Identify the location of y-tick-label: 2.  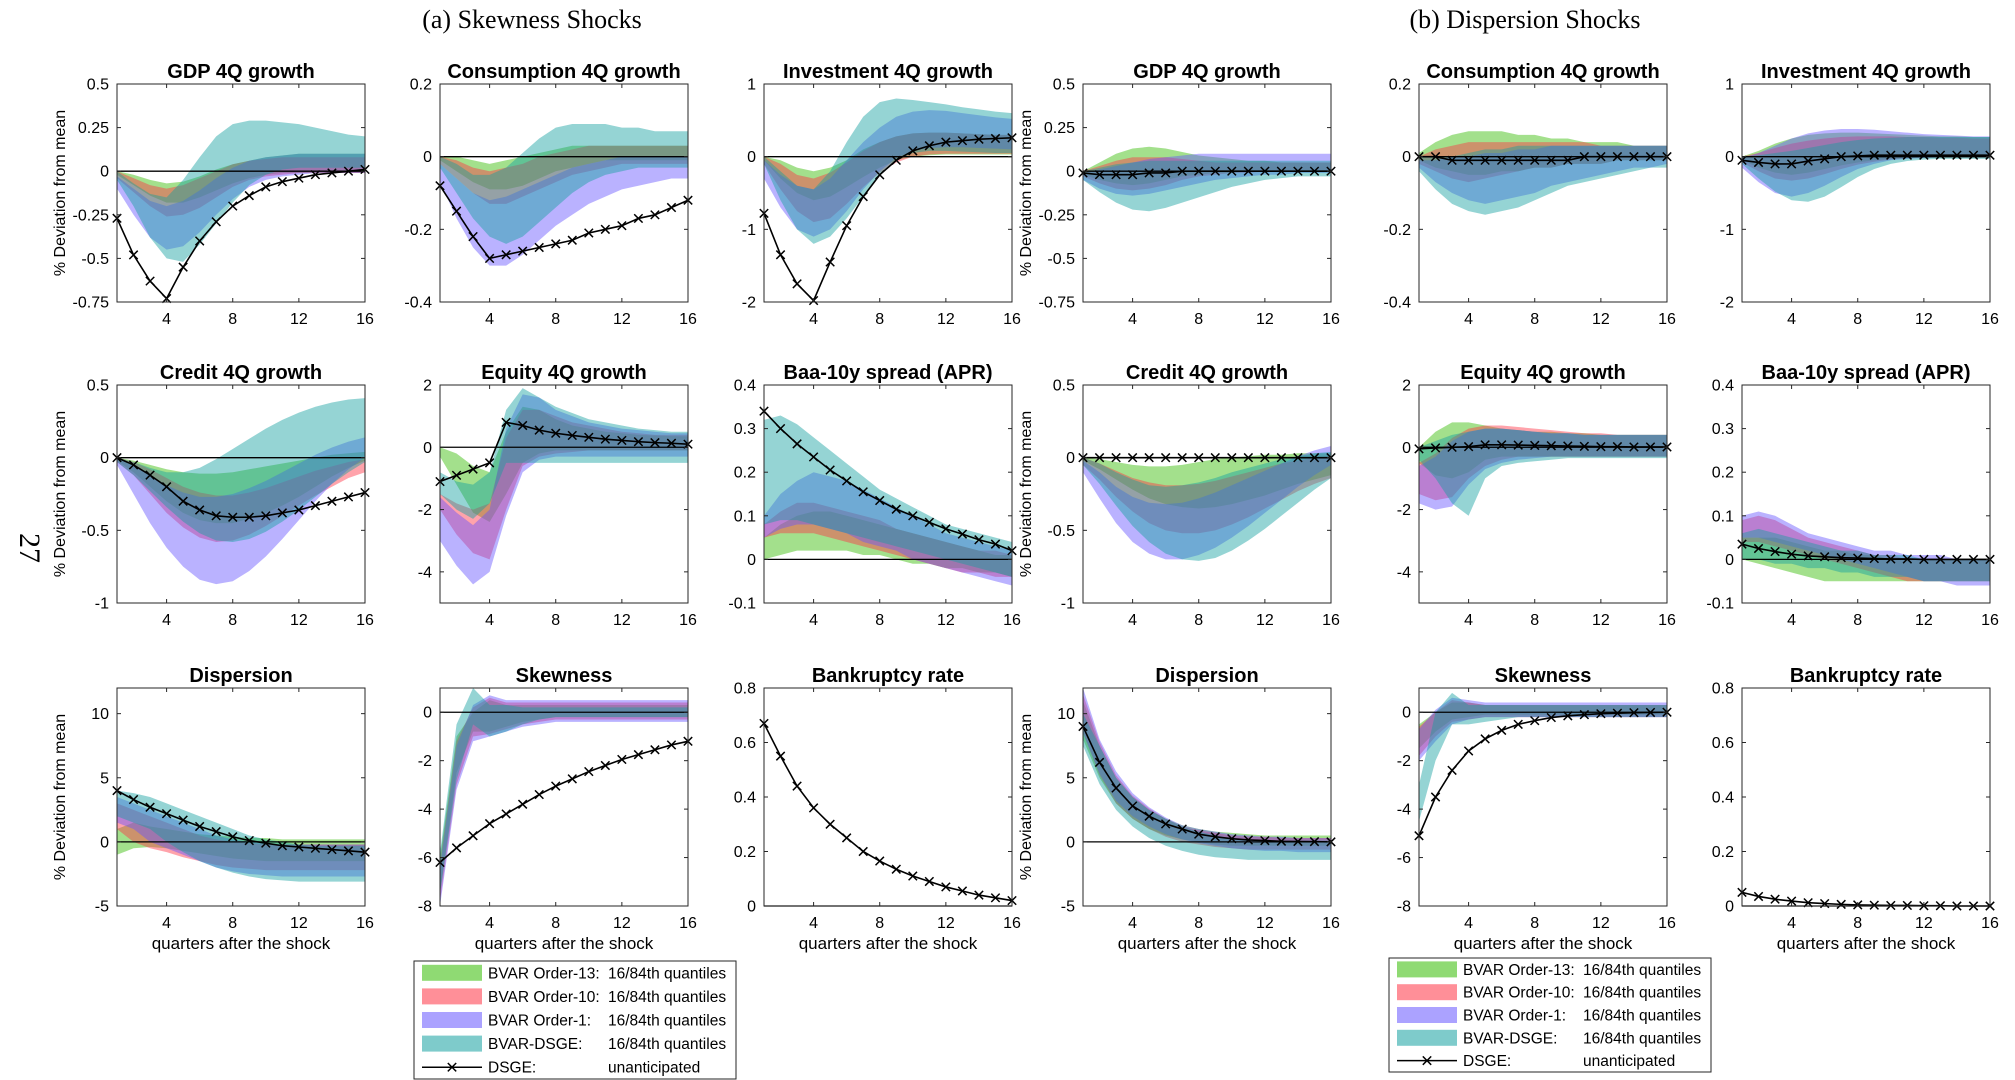
(427, 386).